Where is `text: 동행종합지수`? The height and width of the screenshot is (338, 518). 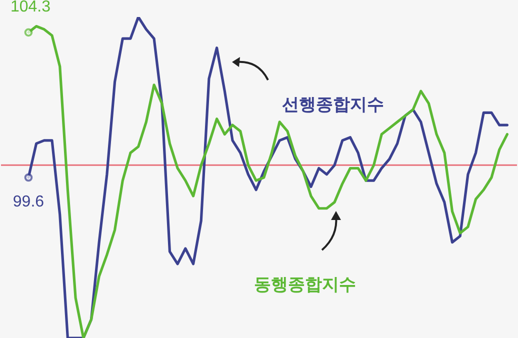
text: 동행종합지수 is located at coordinates (305, 285).